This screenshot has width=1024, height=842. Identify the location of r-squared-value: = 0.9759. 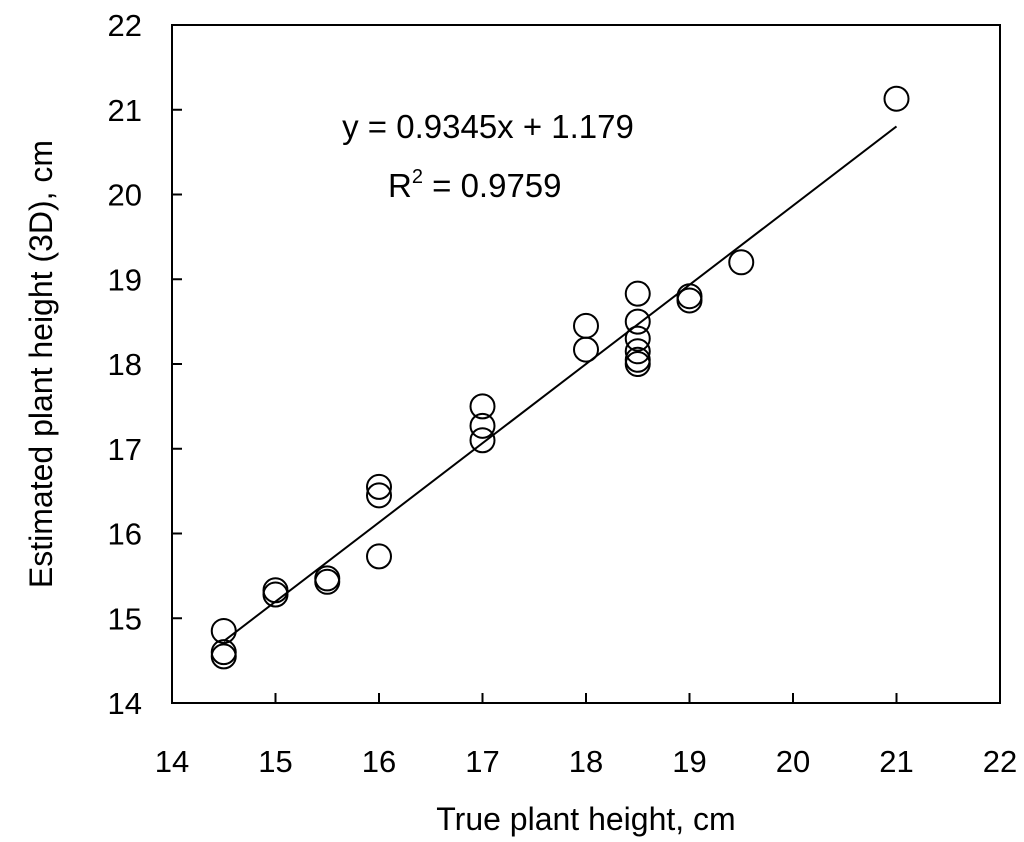
(492, 185).